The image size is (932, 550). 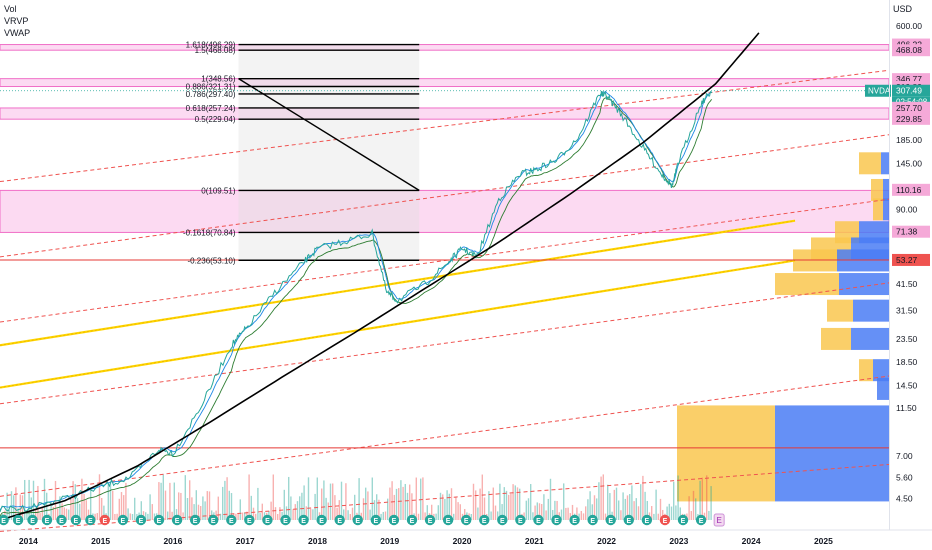 I want to click on earnings-marker-circle, so click(x=177, y=520).